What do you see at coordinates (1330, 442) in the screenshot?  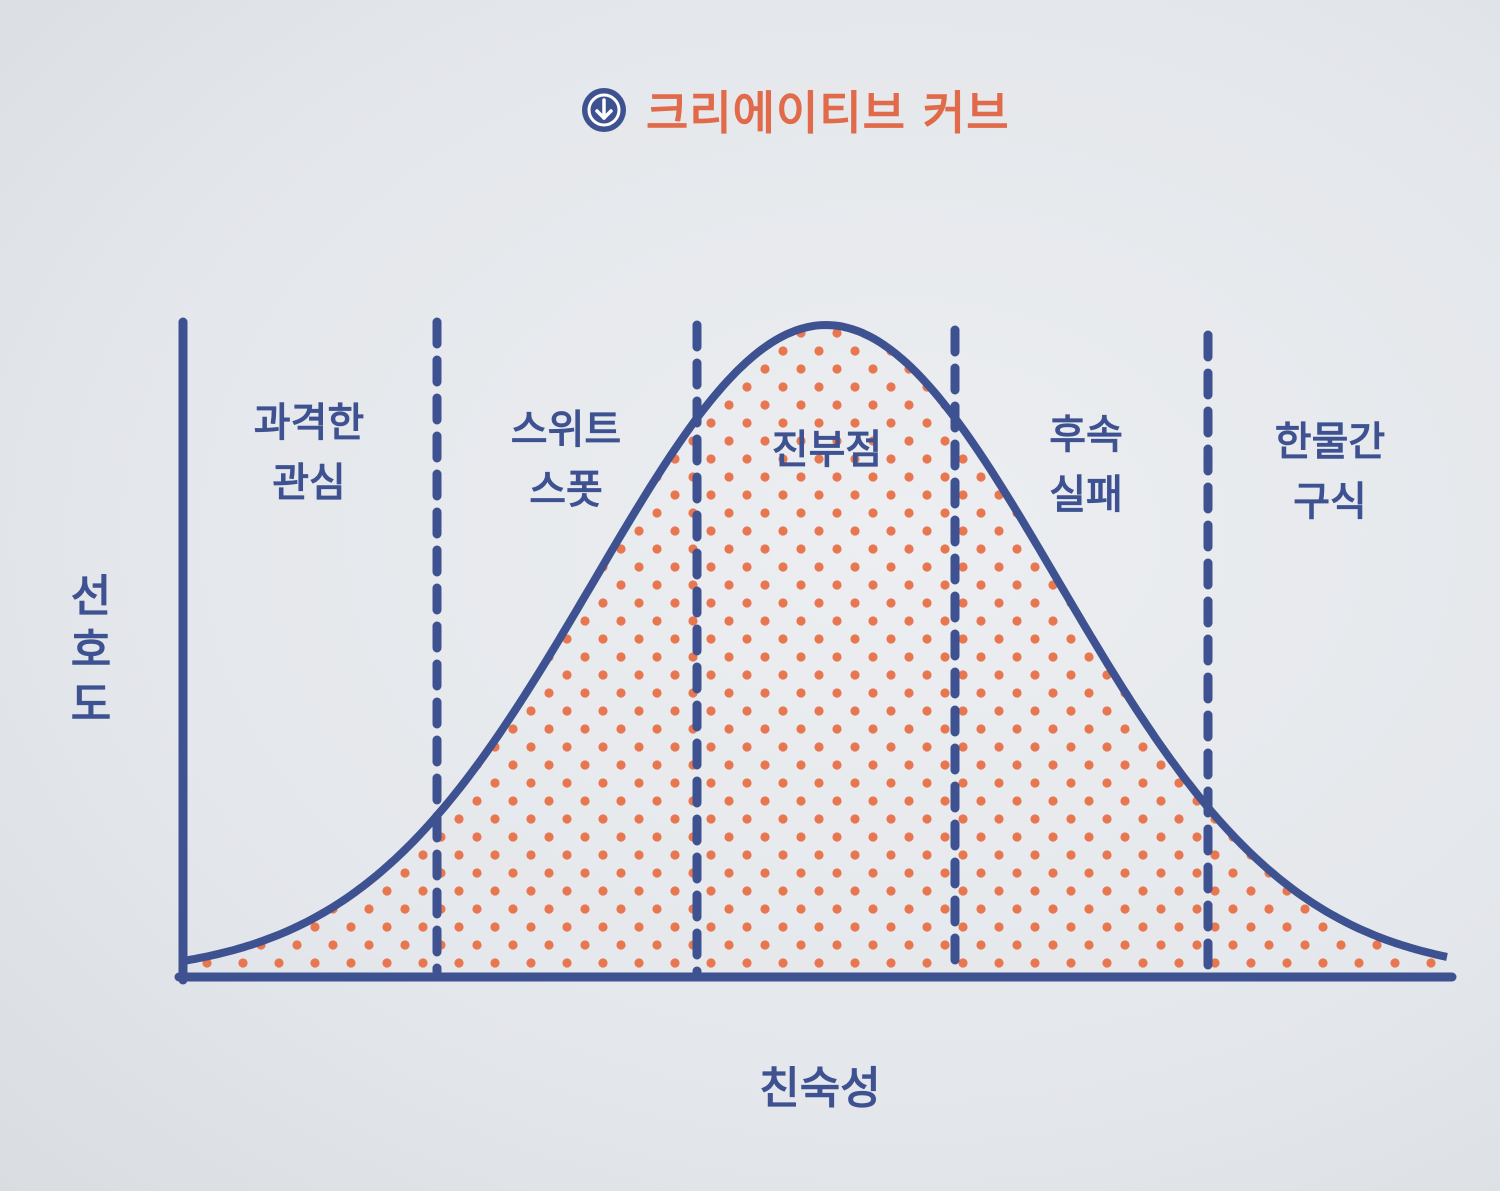 I see `zone-label-line: 한물간` at bounding box center [1330, 442].